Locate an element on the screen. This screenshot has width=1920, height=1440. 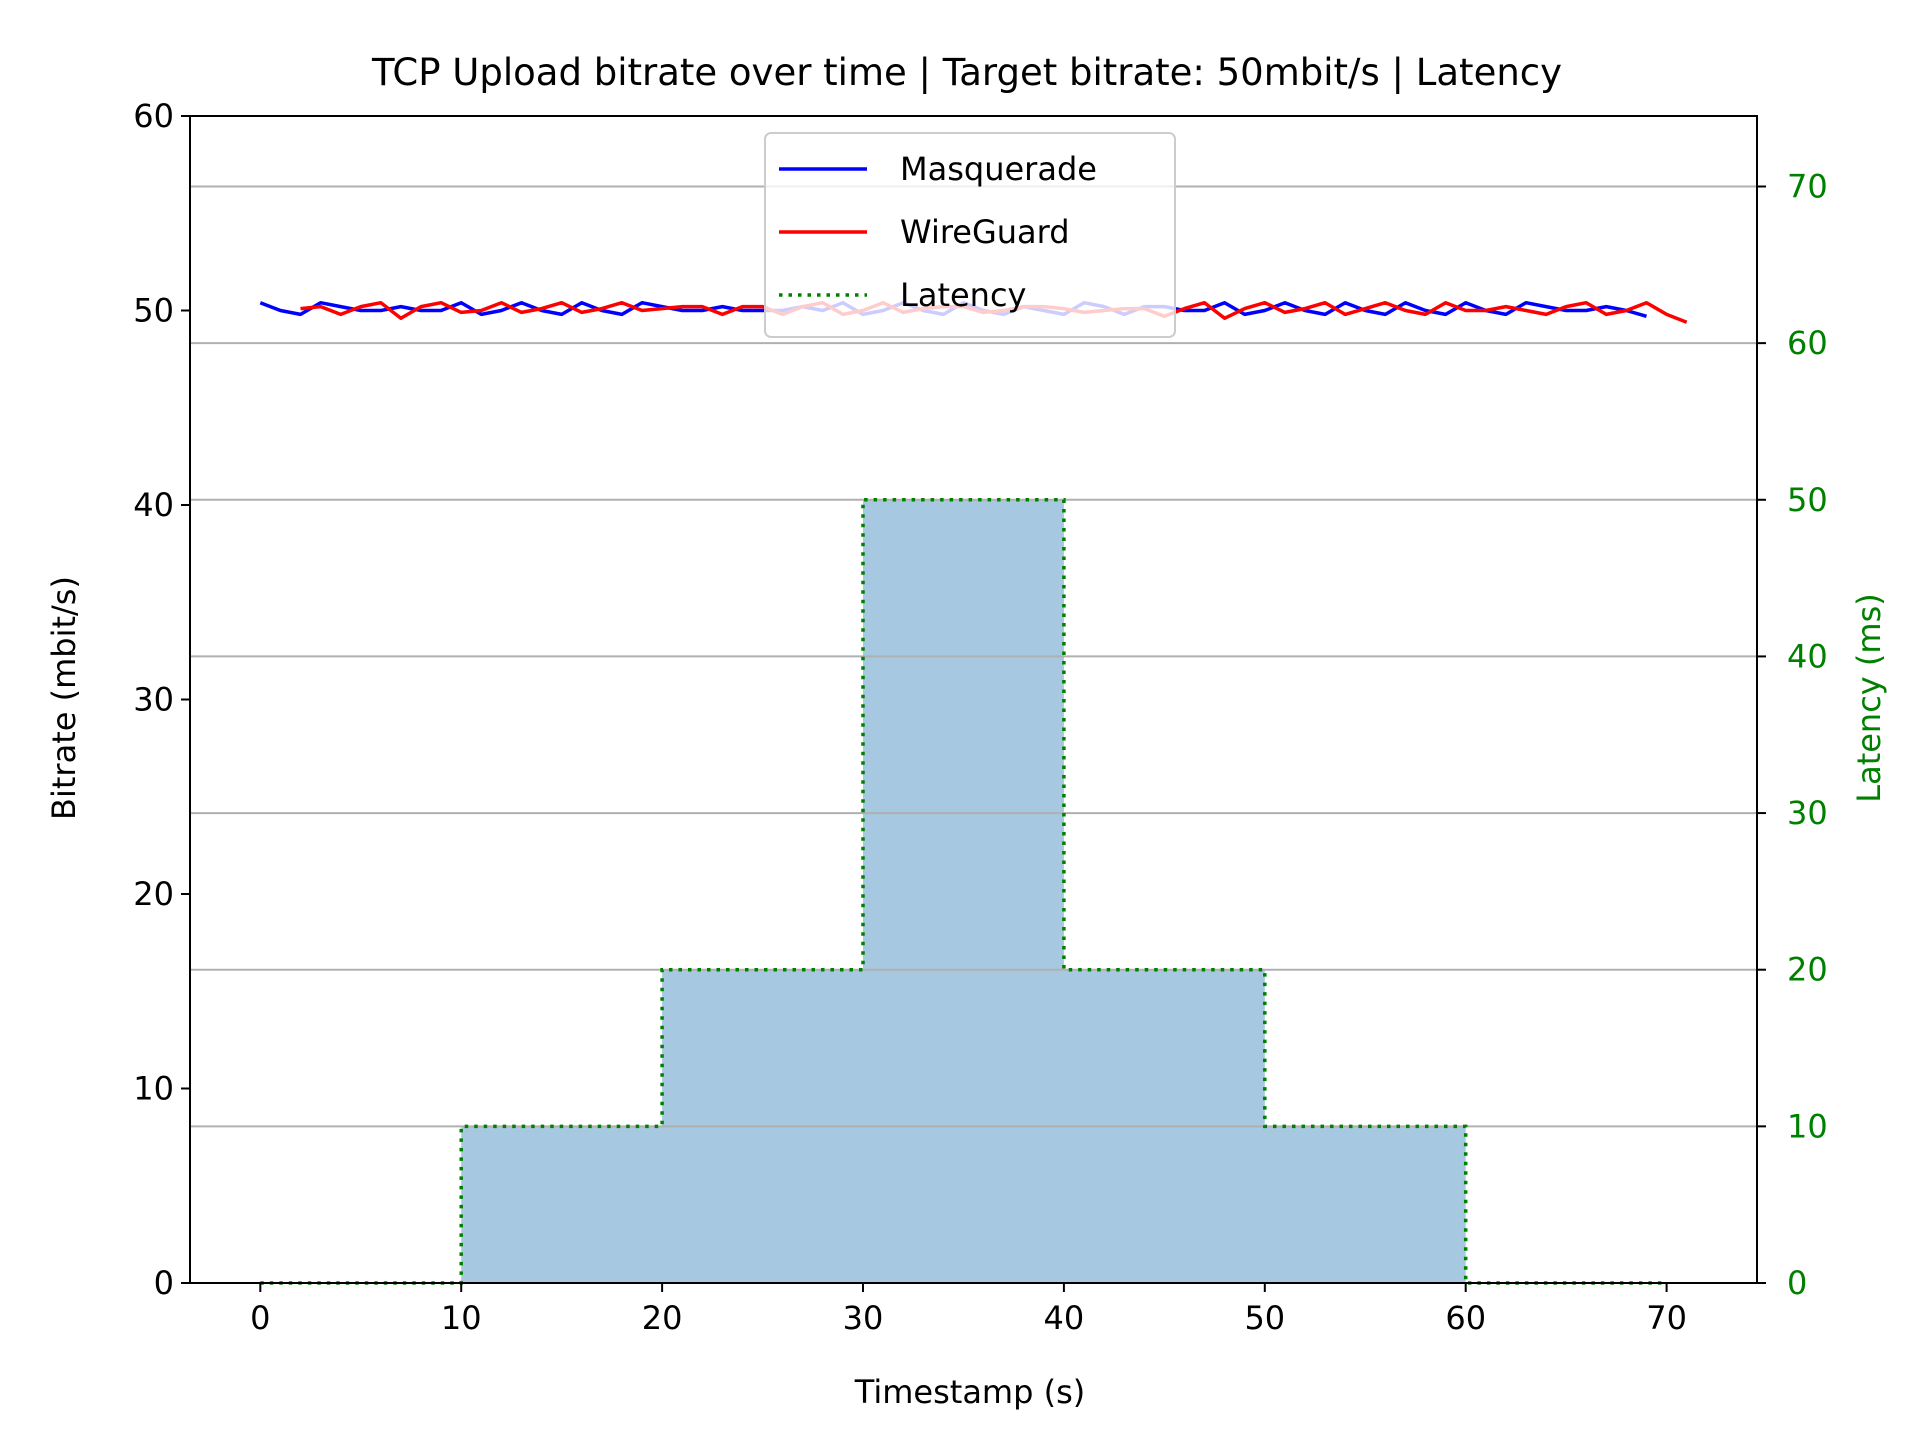
x-tick-label: 10 is located at coordinates (461, 1318).